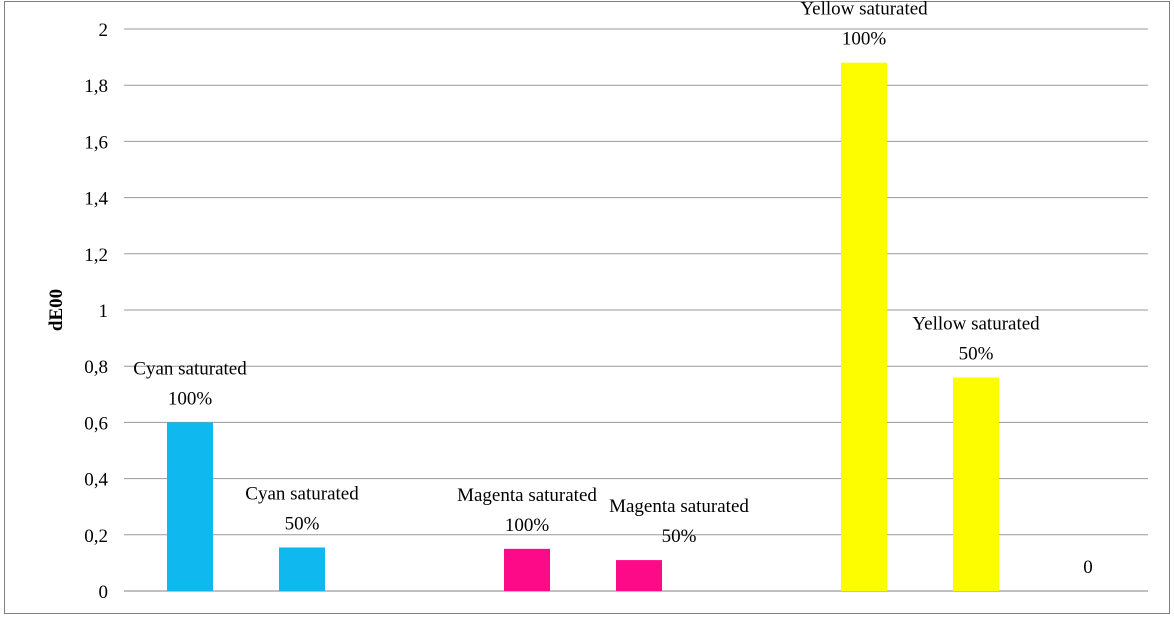 This screenshot has width=1174, height=618. What do you see at coordinates (96, 255) in the screenshot?
I see `y-tick-label: 1,2` at bounding box center [96, 255].